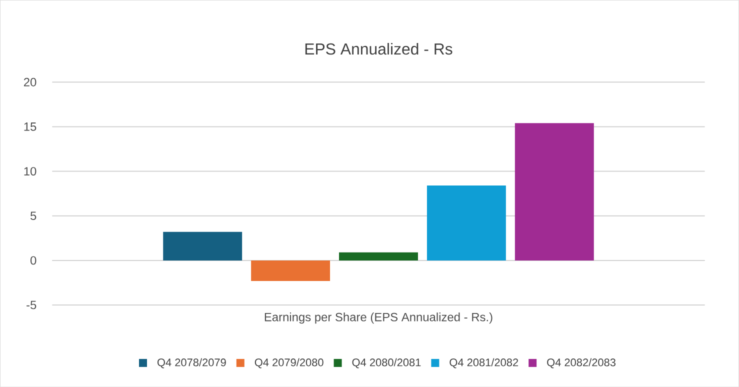  What do you see at coordinates (378, 48) in the screenshot?
I see `chart-title: EPS Annualized - Rs` at bounding box center [378, 48].